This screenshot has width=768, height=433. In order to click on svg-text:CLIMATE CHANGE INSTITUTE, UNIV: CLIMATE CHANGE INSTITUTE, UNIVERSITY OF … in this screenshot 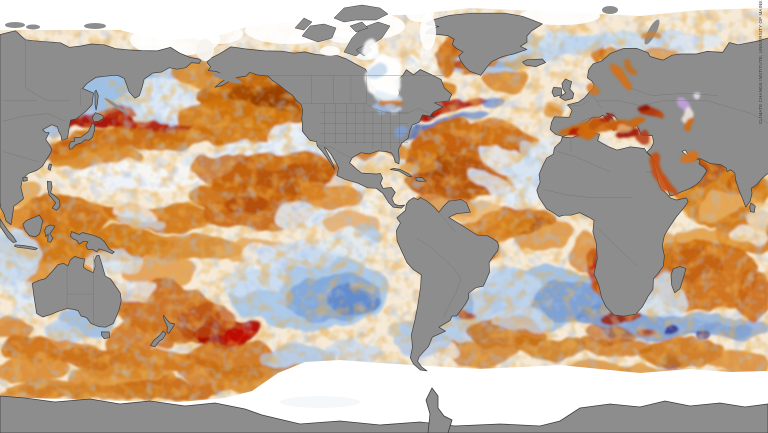, I will do `click(760, 62)`.